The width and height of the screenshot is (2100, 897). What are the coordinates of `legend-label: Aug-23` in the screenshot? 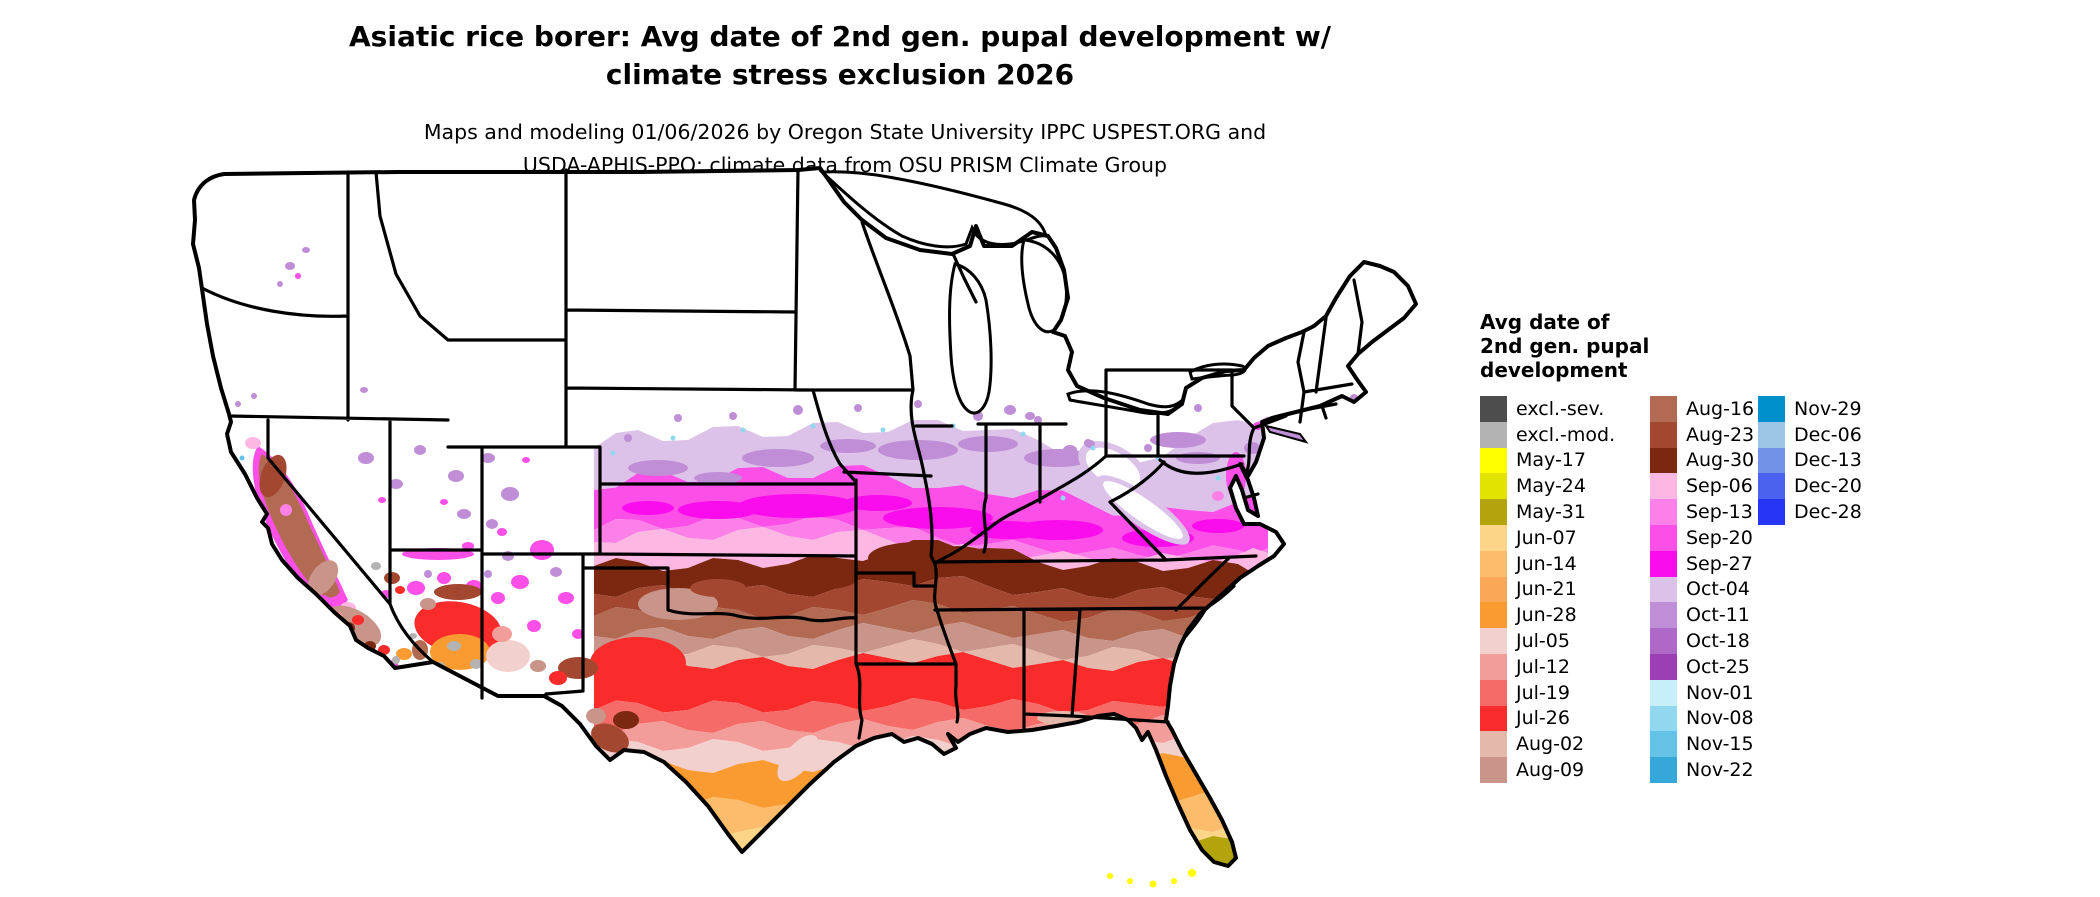 It's located at (1720, 434).